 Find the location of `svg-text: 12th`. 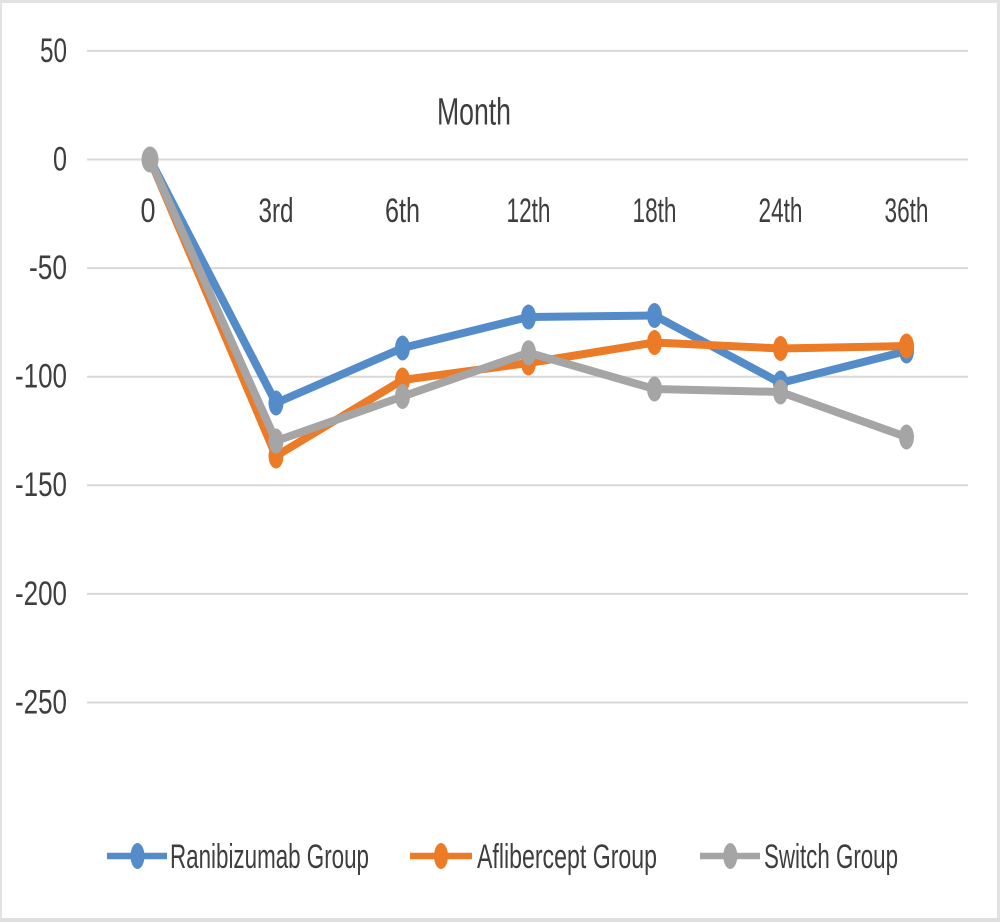

svg-text: 12th is located at coordinates (529, 211).